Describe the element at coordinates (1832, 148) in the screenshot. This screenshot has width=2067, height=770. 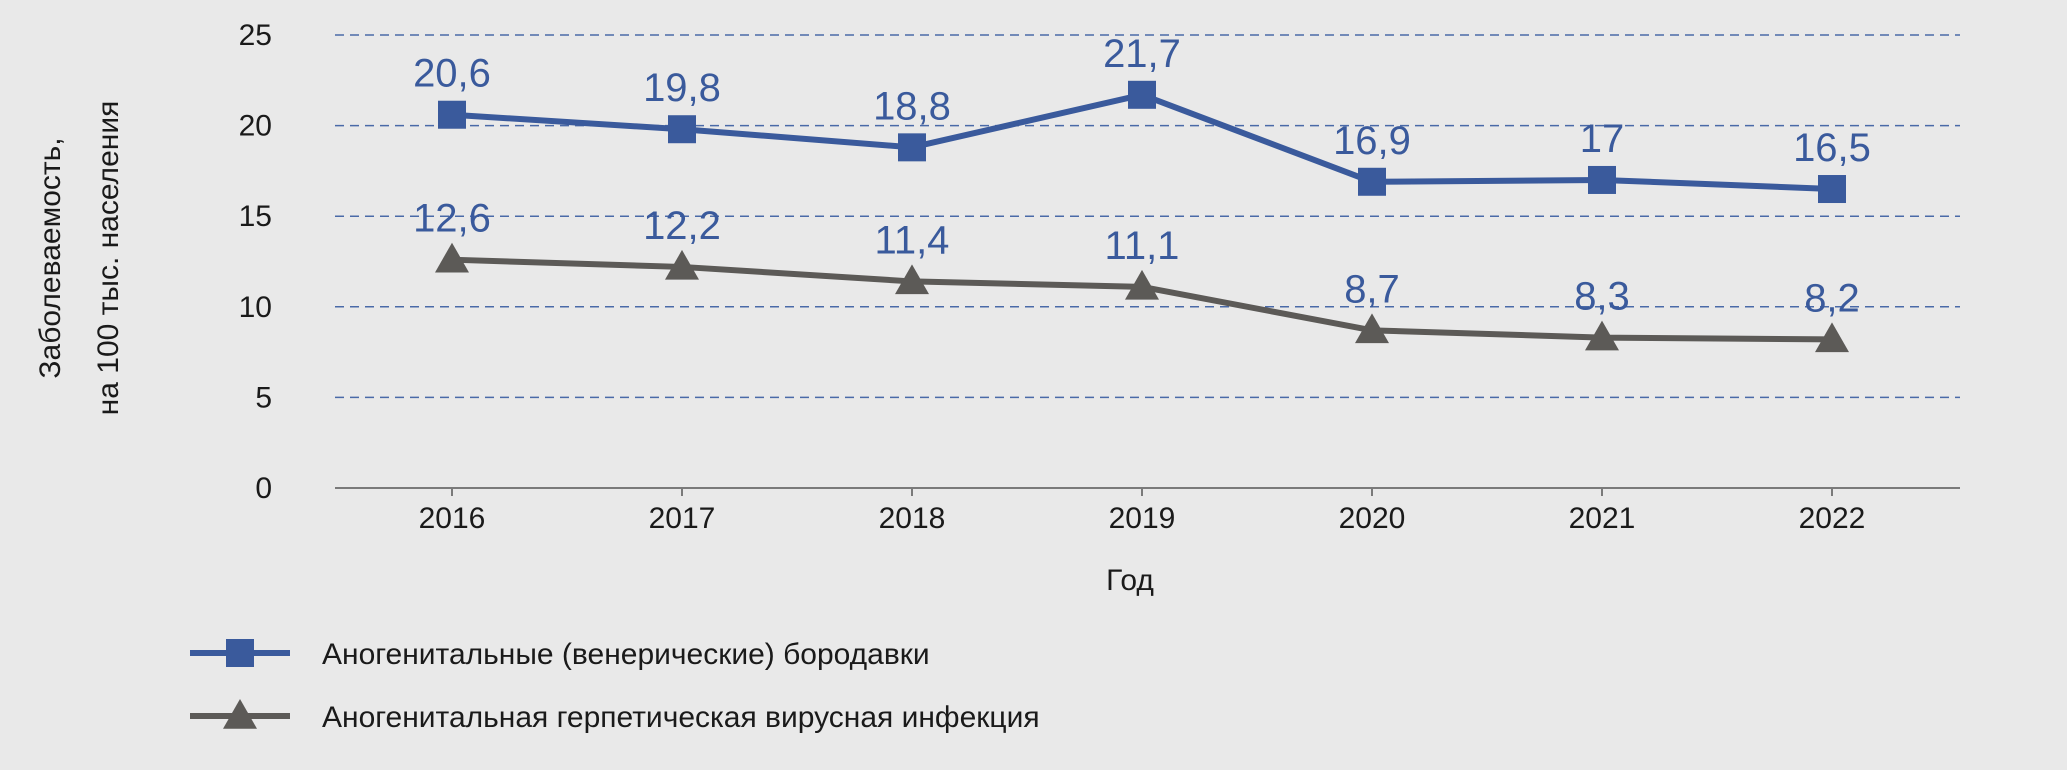
I see `data-label: 16,5` at that location.